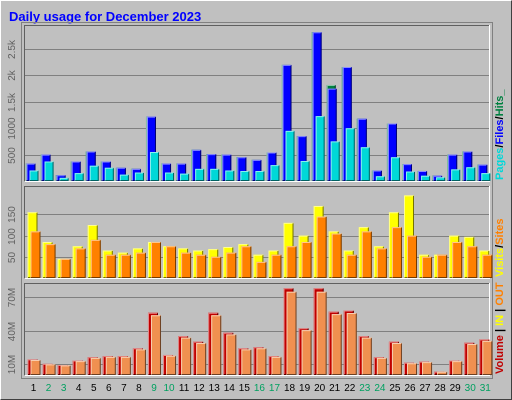  I want to click on hits-panel-tick-label: 1000, so click(12, 128).